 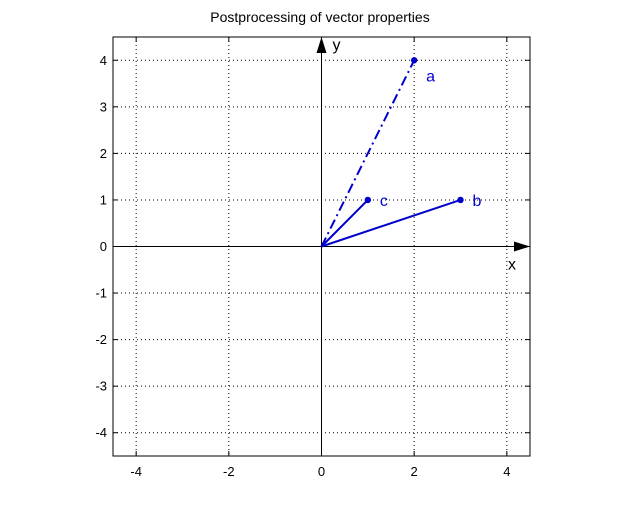 I want to click on vector-c-line, so click(x=344, y=223).